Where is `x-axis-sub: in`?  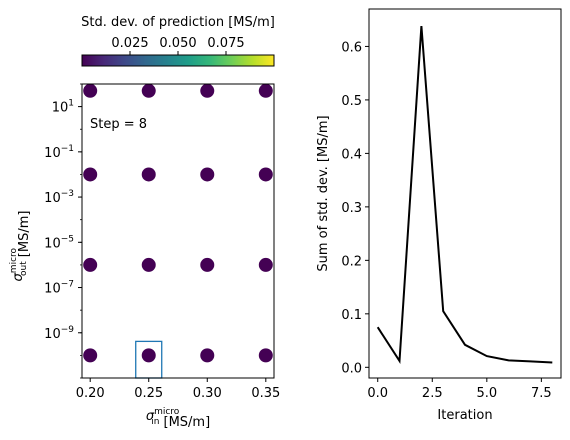 x-axis-sub: in is located at coordinates (155, 422).